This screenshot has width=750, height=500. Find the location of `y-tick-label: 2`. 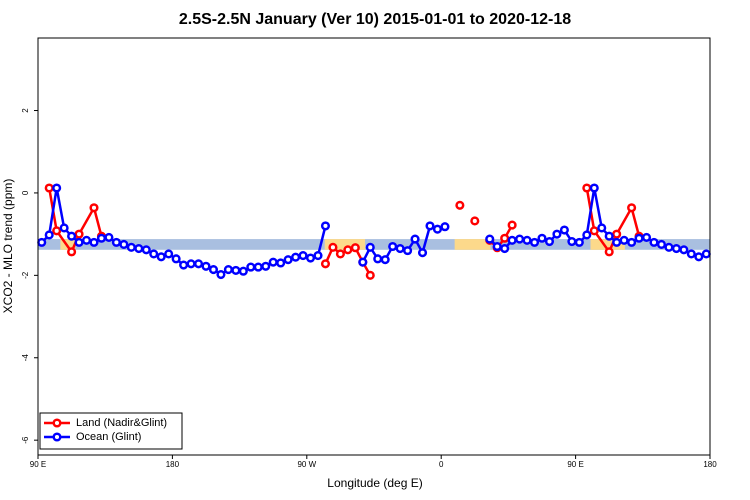

y-tick-label: 2 is located at coordinates (25, 110).